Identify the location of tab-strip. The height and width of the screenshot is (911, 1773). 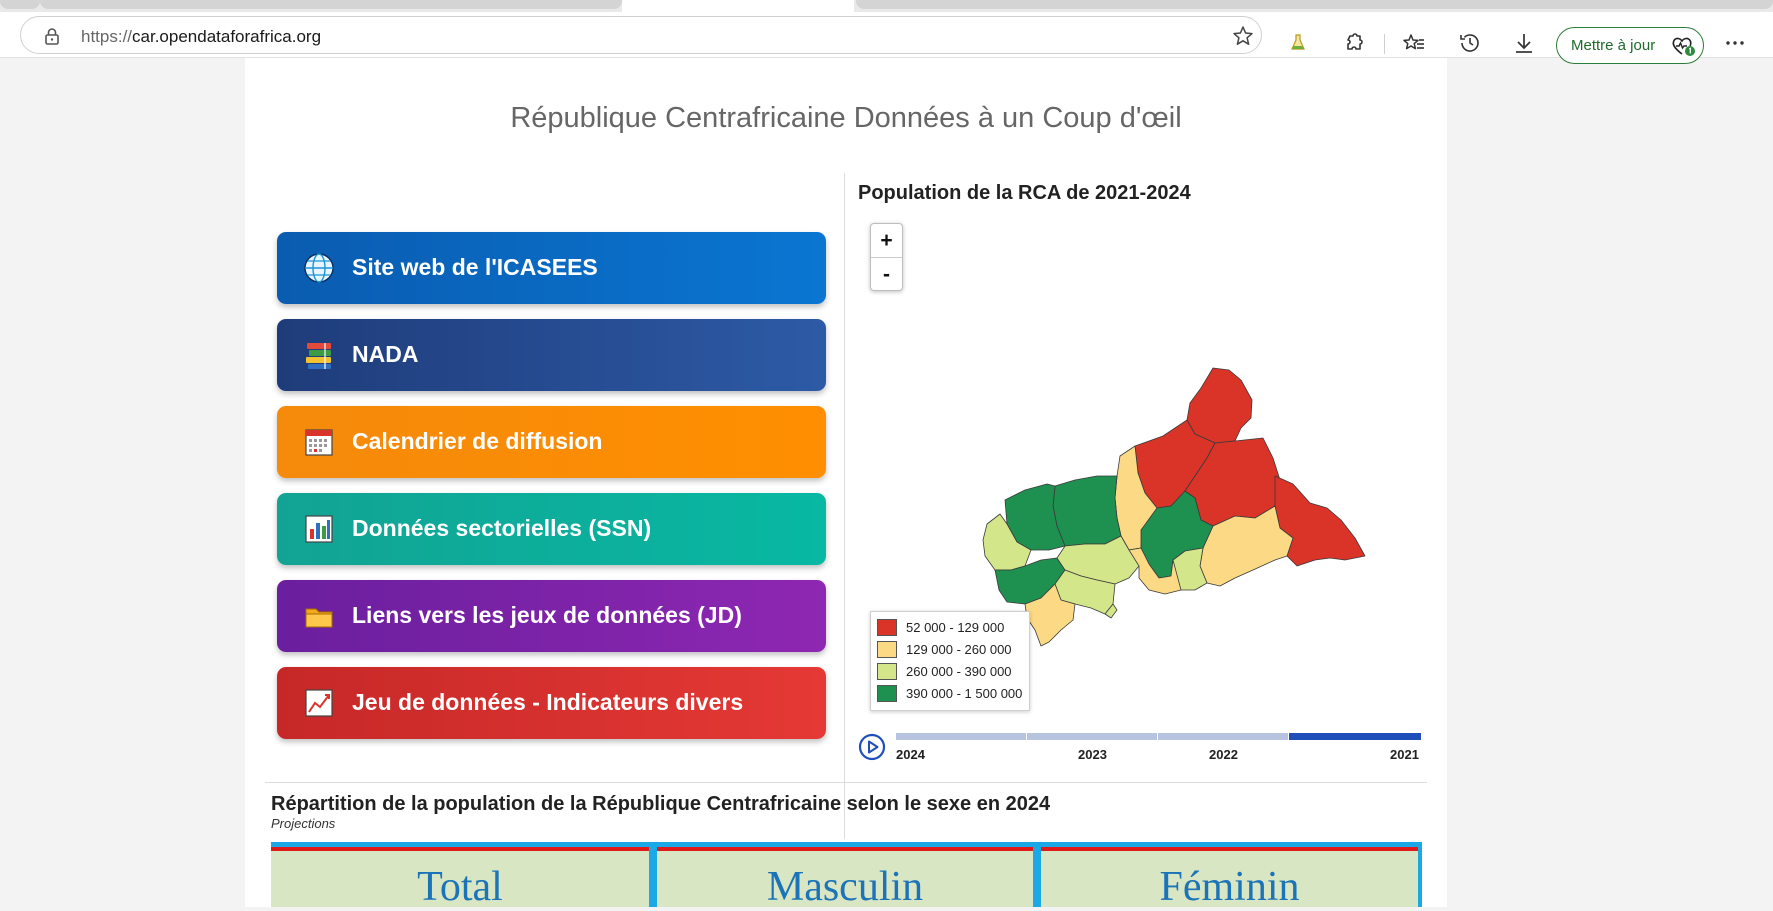
(886, 6).